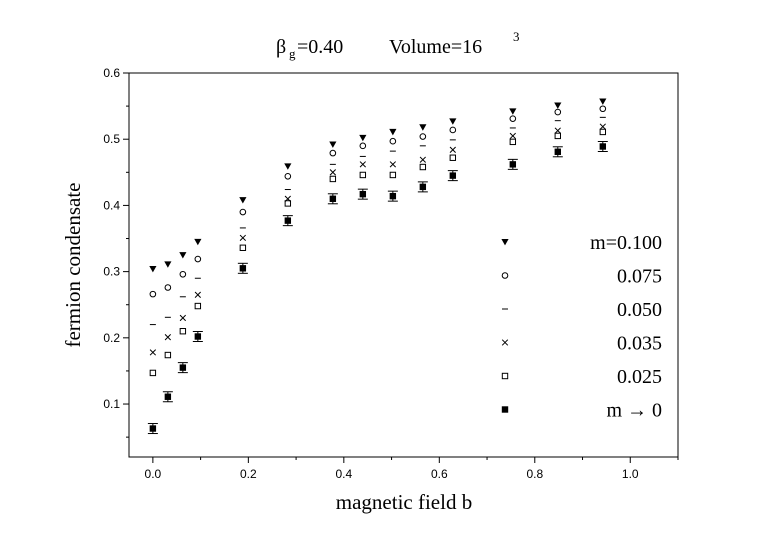 Image resolution: width=782 pixels, height=545 pixels. I want to click on y-tick-label: 0.1, so click(111, 404).